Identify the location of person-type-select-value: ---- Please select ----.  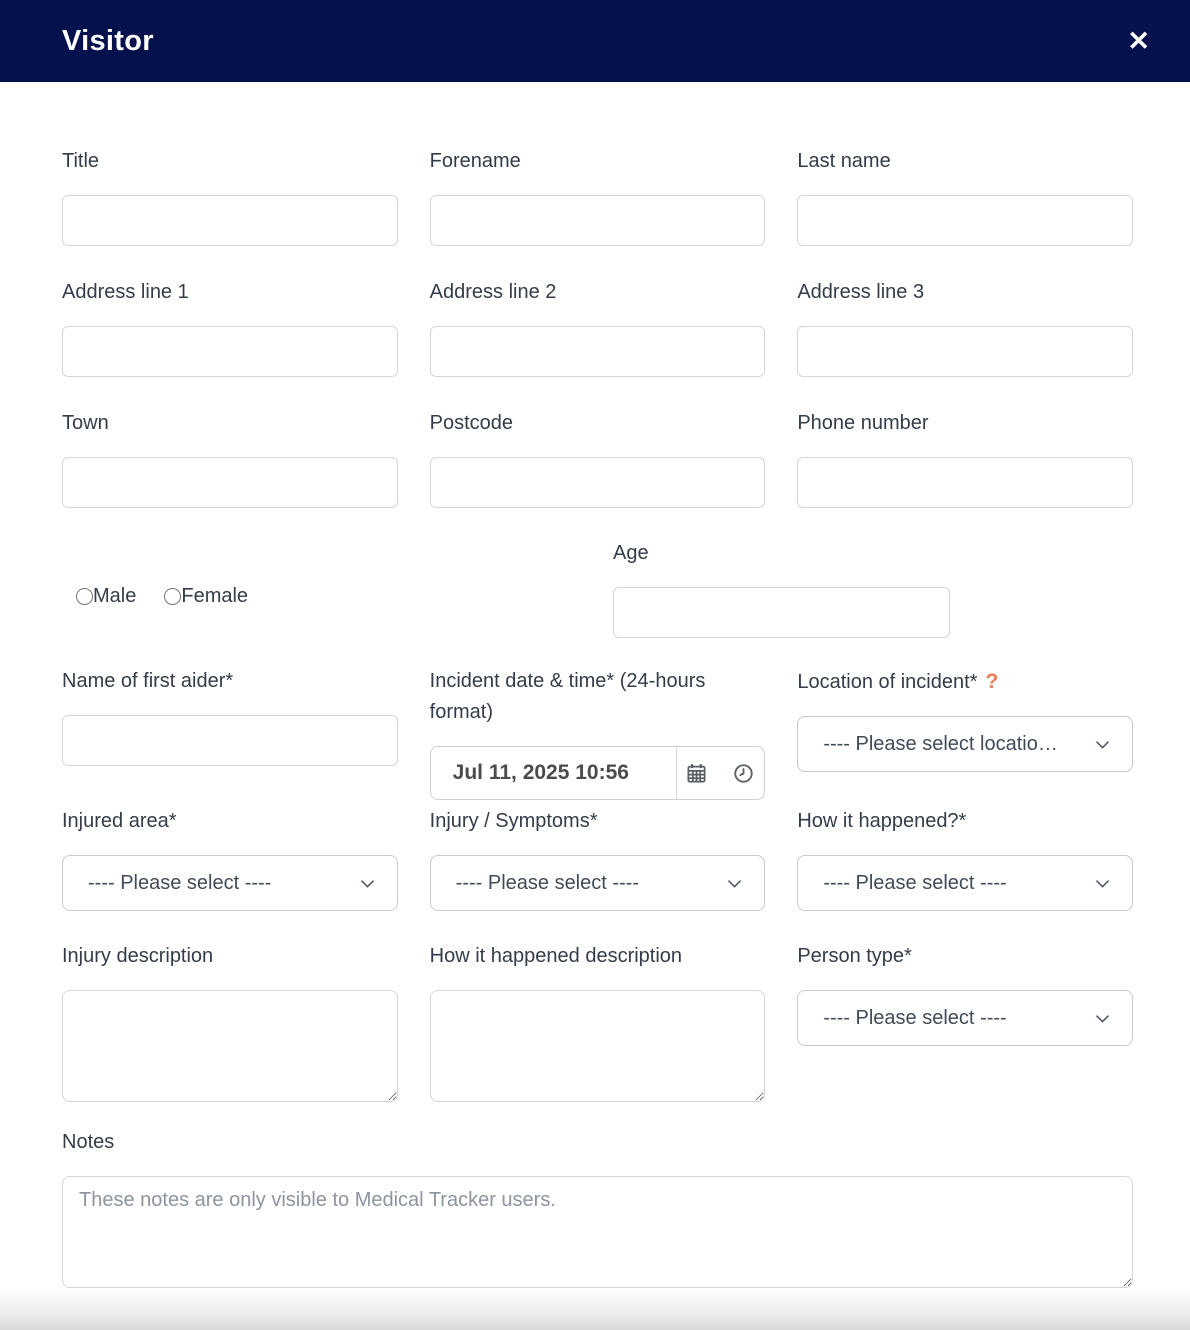
(915, 1017).